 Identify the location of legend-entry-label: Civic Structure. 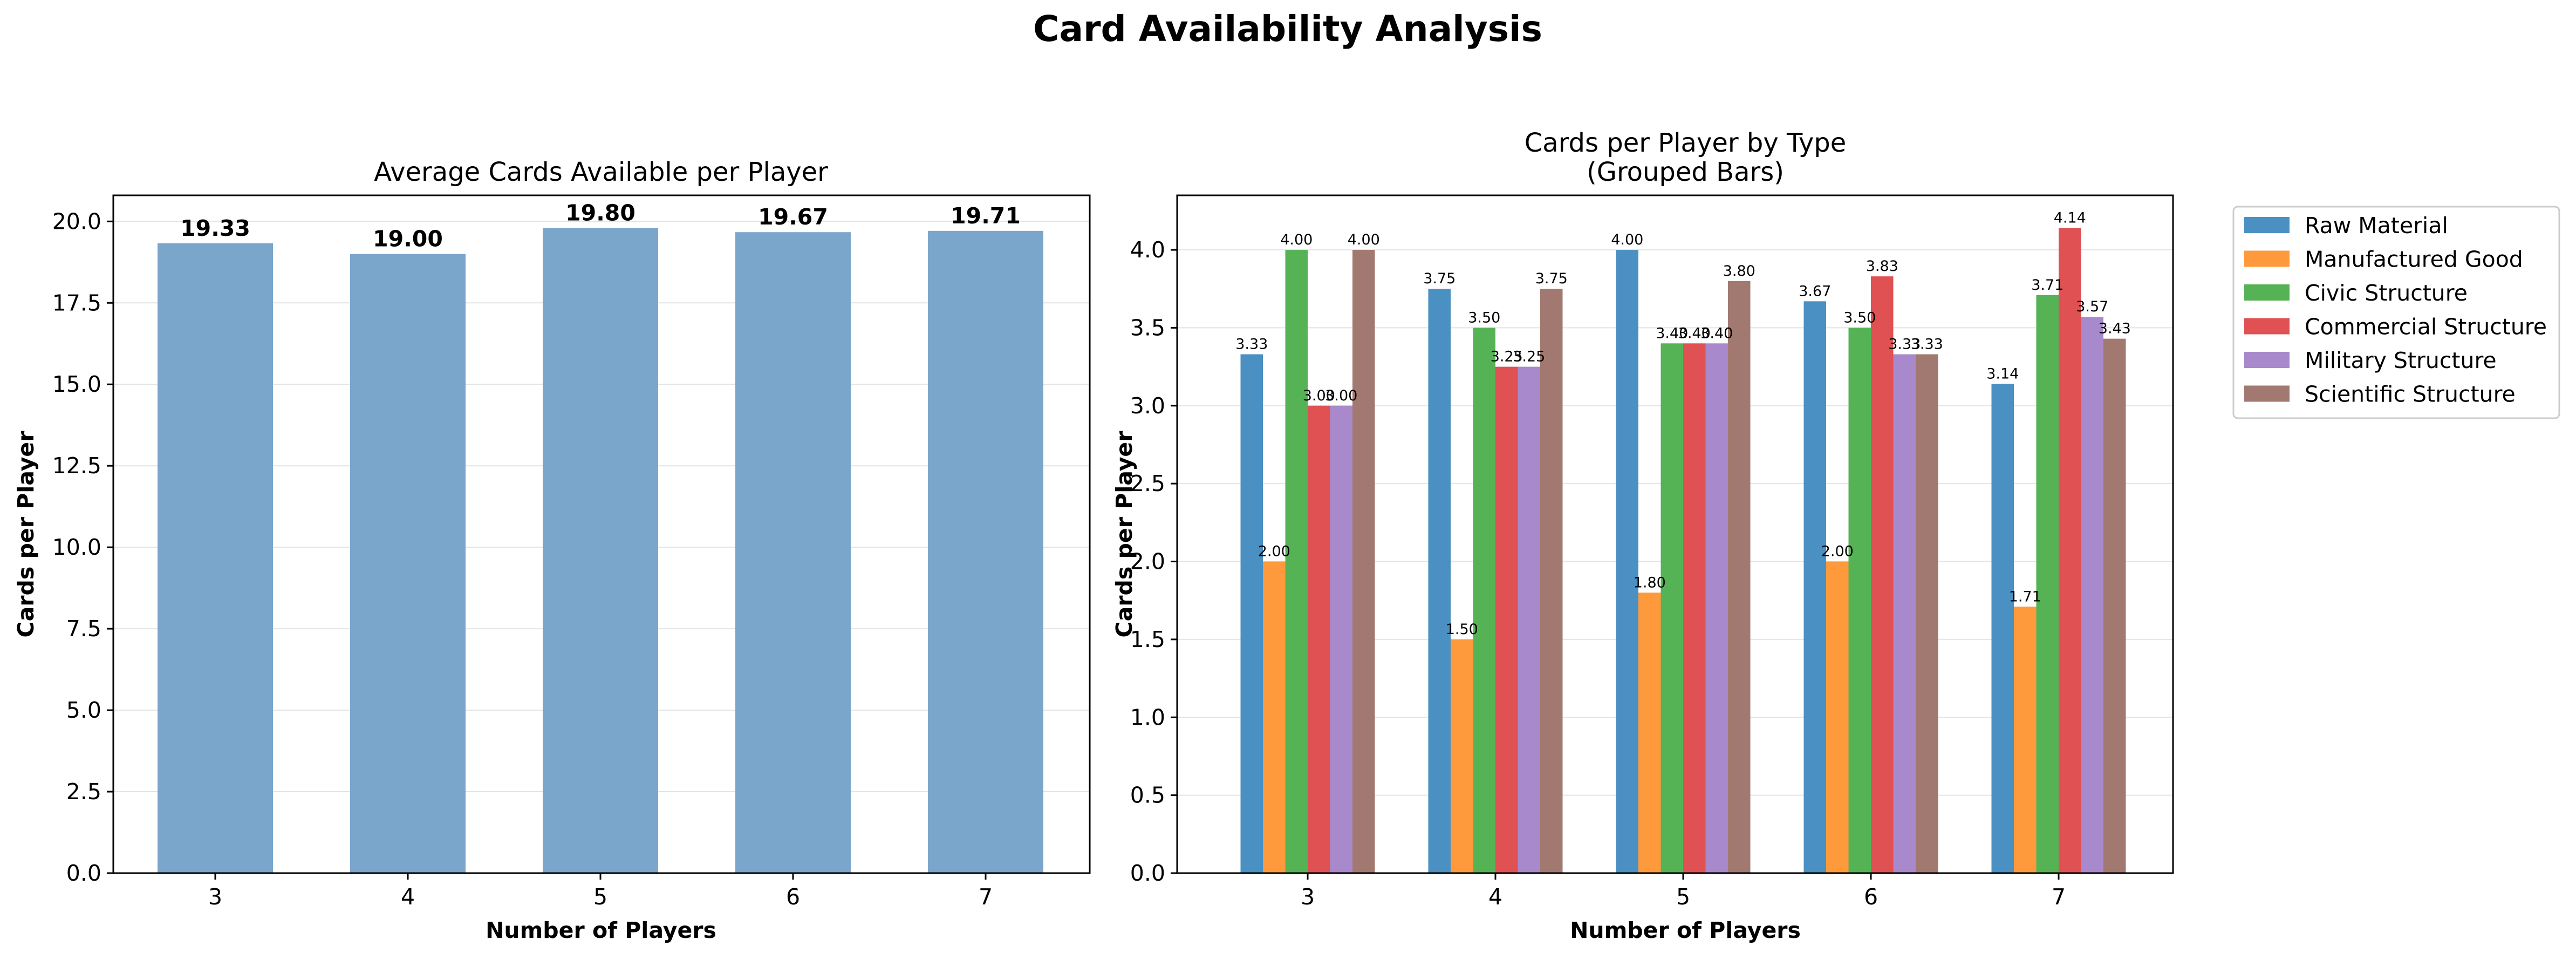
(2386, 293).